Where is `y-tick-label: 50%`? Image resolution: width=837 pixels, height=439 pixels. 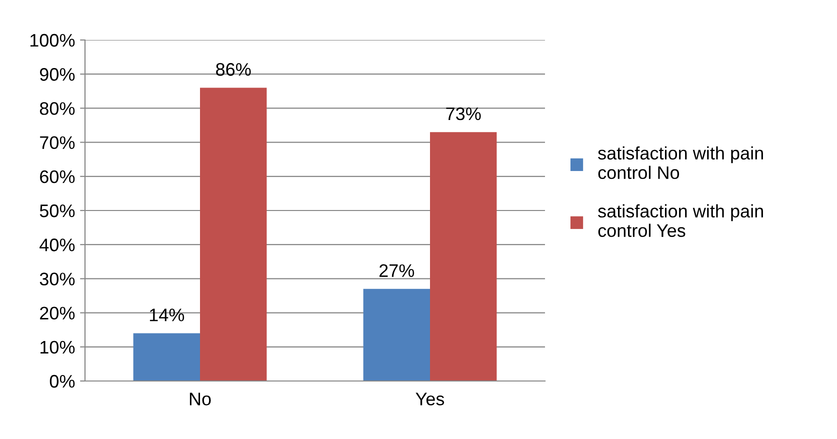 y-tick-label: 50% is located at coordinates (57, 211).